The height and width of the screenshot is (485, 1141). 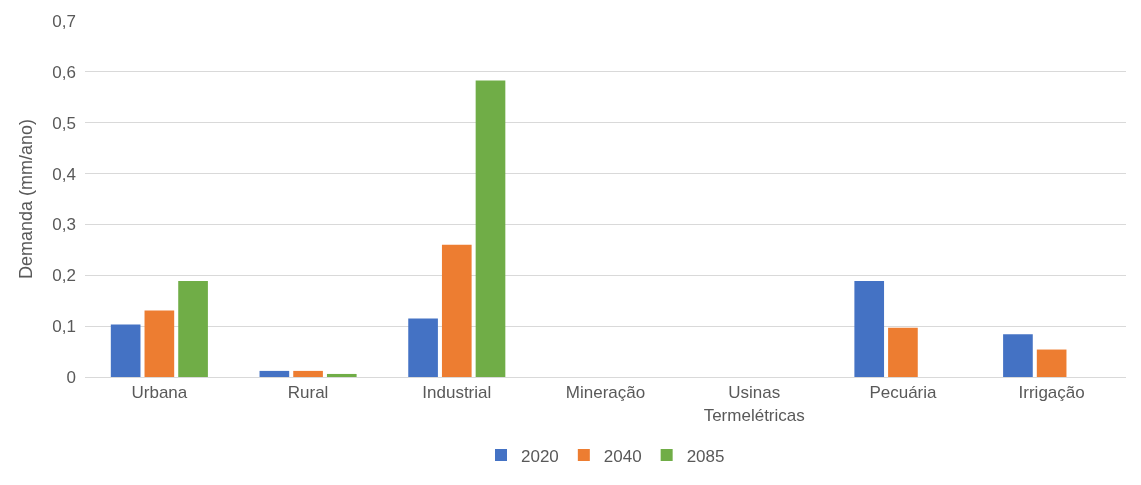 What do you see at coordinates (1051, 393) in the screenshot?
I see `x-tick-label: Irrigação` at bounding box center [1051, 393].